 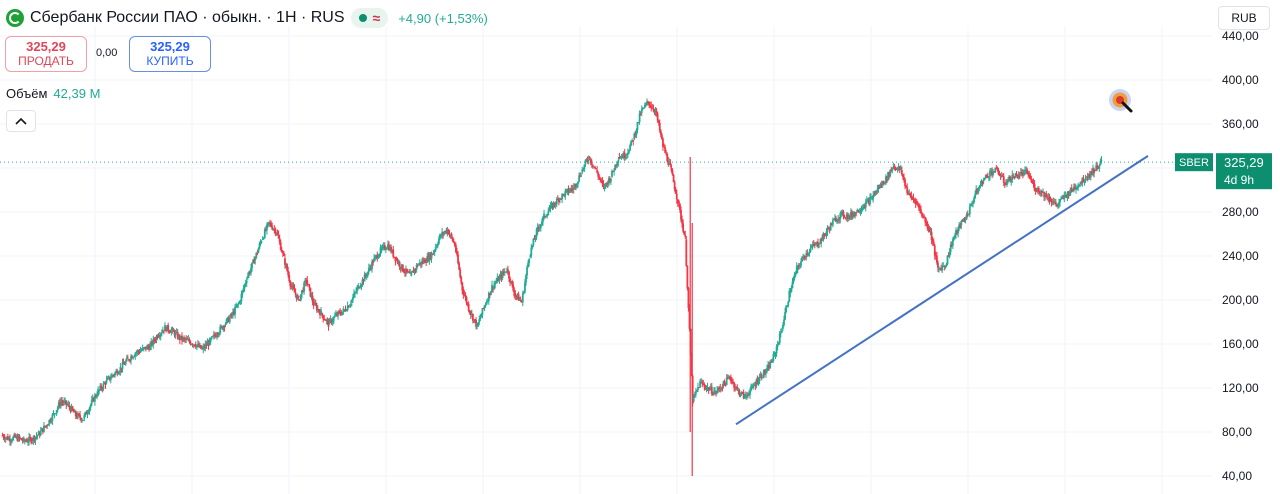 What do you see at coordinates (187, 17) in the screenshot?
I see `symbol-title: Сбербанк России ПАО · обыкн. · 1H · RUS` at bounding box center [187, 17].